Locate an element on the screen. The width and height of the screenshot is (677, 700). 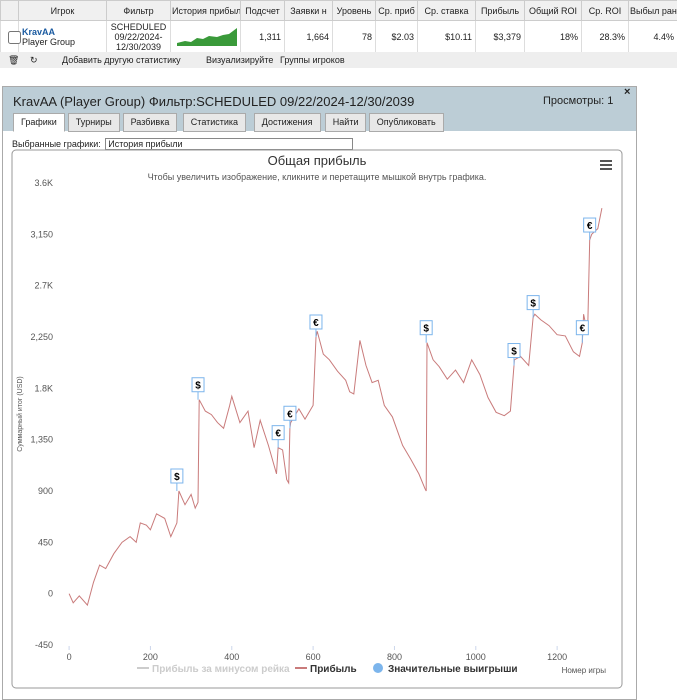
header-cell: Выбыл ран is located at coordinates (652, 10).